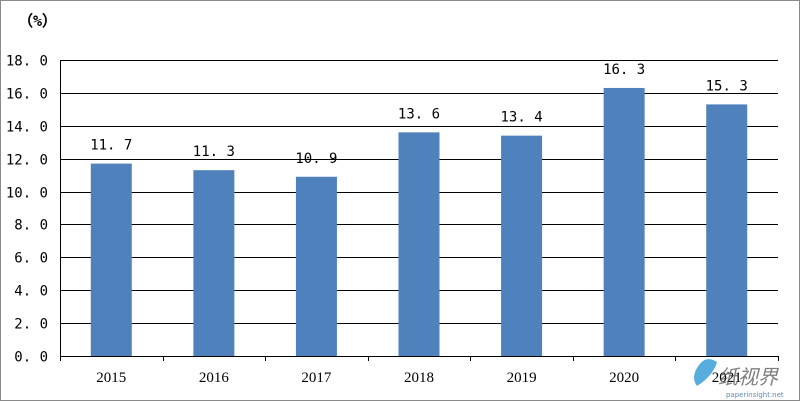  I want to click on y-unit-label: （%）, so click(37, 21).